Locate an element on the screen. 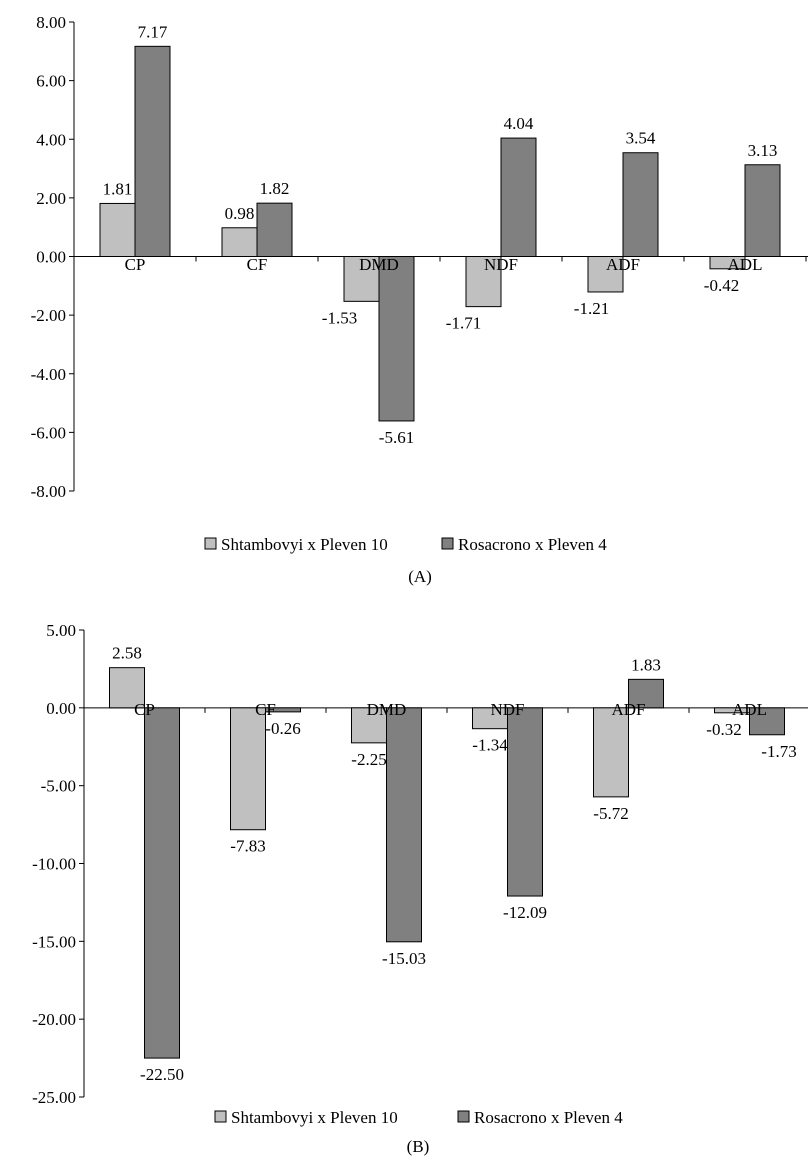 This screenshot has width=808, height=1160. data-label: -1.53 is located at coordinates (339, 317).